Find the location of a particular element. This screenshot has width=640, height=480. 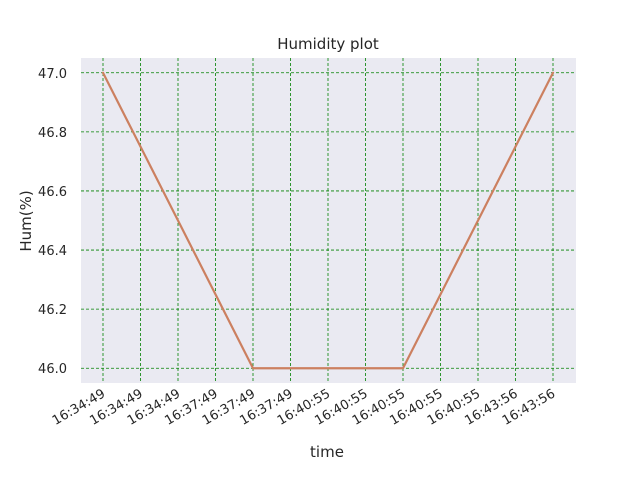

chart-title: Humidity plot is located at coordinates (328, 44).